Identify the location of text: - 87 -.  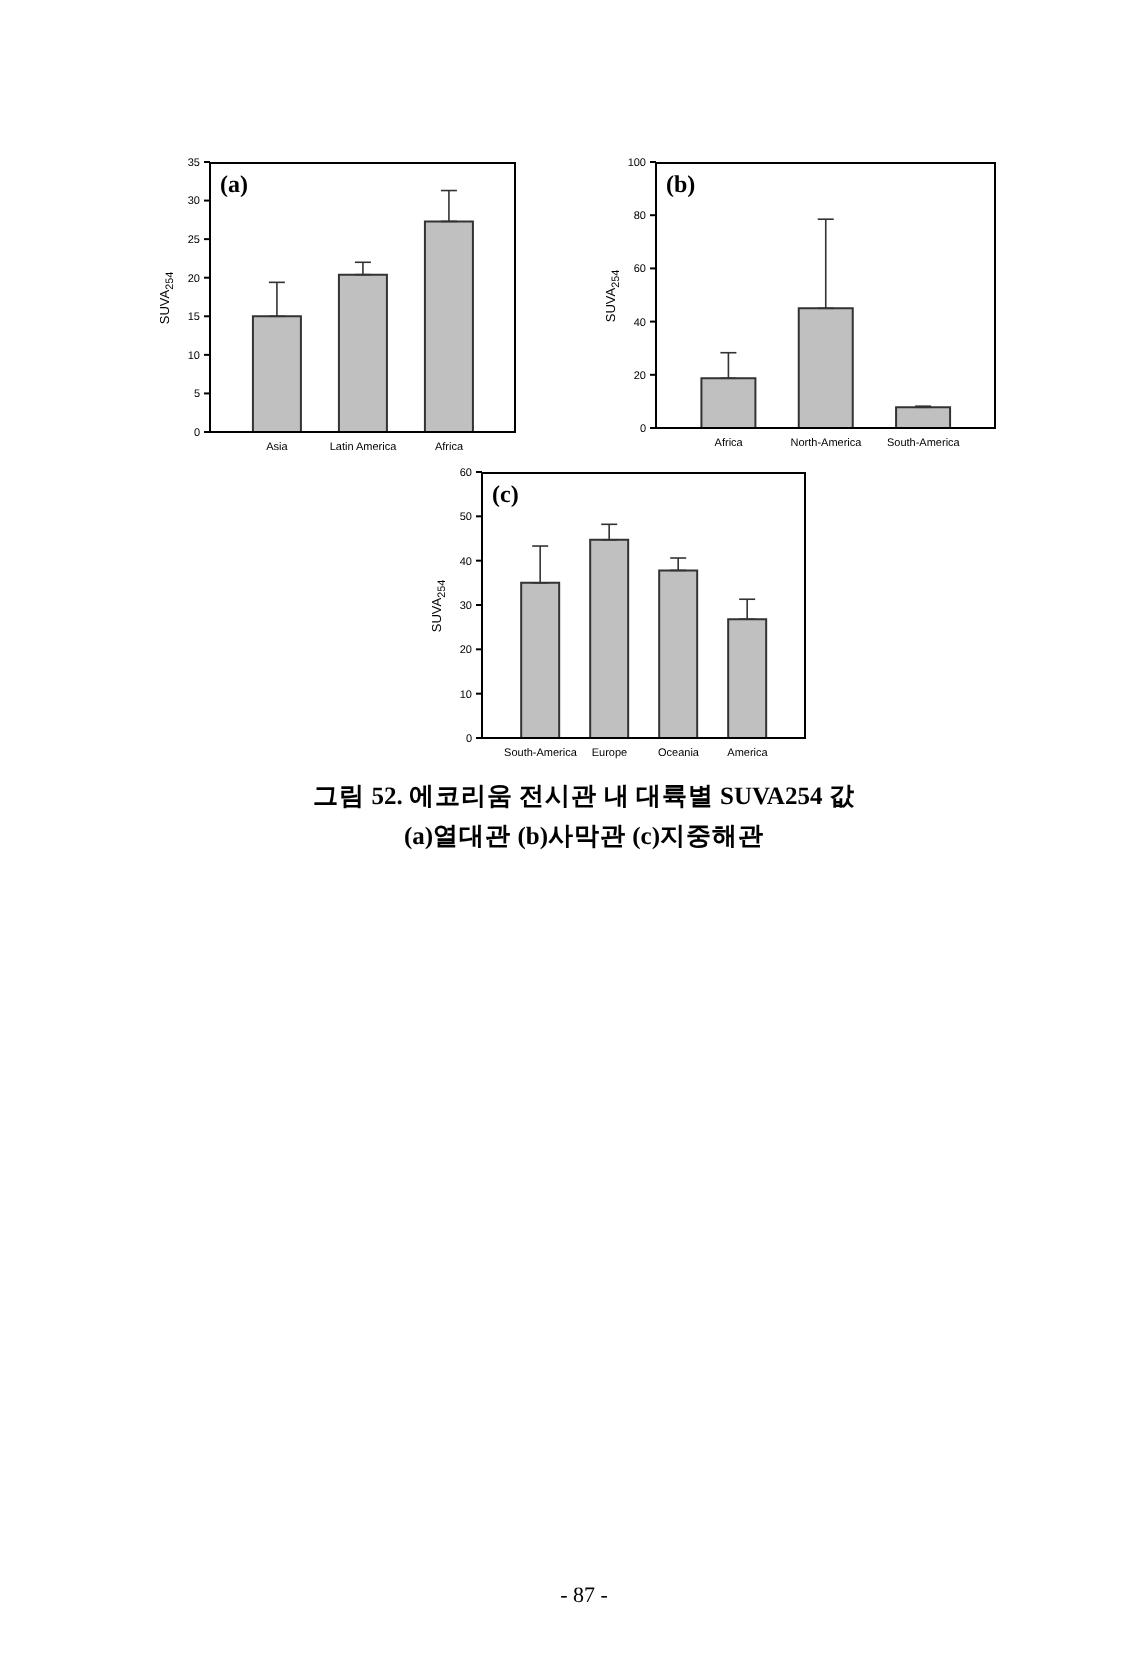
(584, 1596).